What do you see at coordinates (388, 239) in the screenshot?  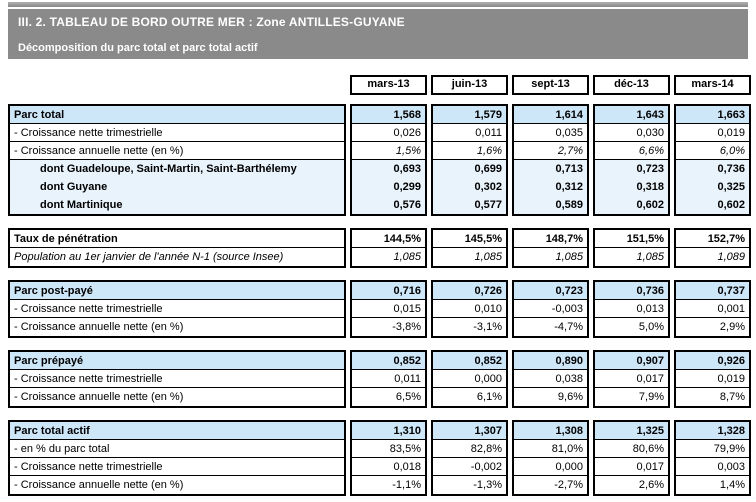 I see `value-cell: 144,5%` at bounding box center [388, 239].